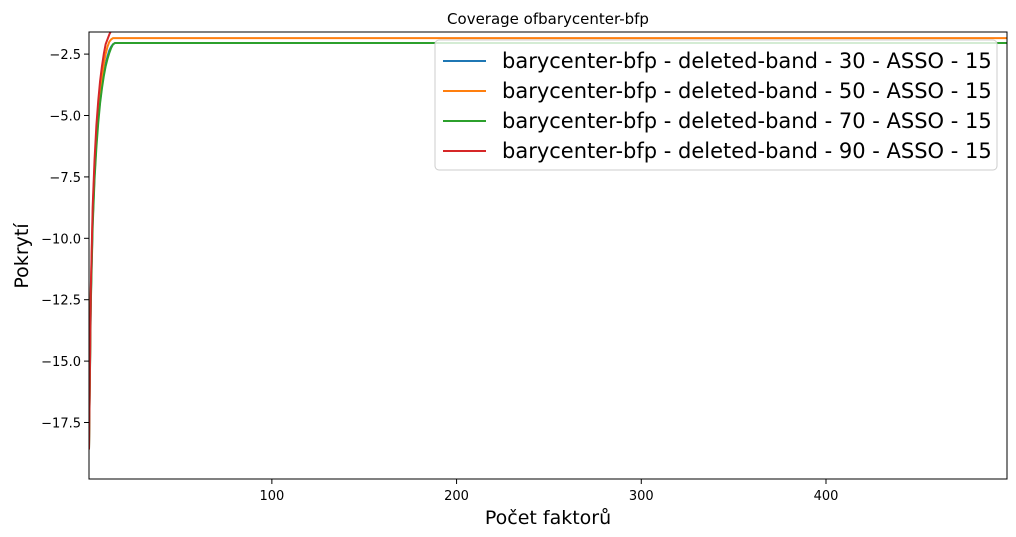  Describe the element at coordinates (271, 496) in the screenshot. I see `x-tick-label: 100` at that location.